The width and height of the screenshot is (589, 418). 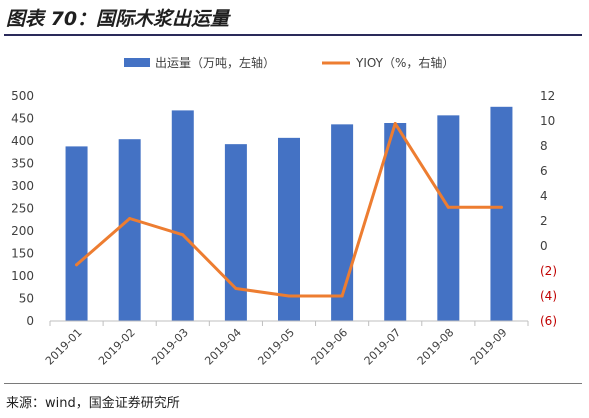 I want to click on legend-line-label: YIOY（%，右轴）, so click(x=404, y=62).